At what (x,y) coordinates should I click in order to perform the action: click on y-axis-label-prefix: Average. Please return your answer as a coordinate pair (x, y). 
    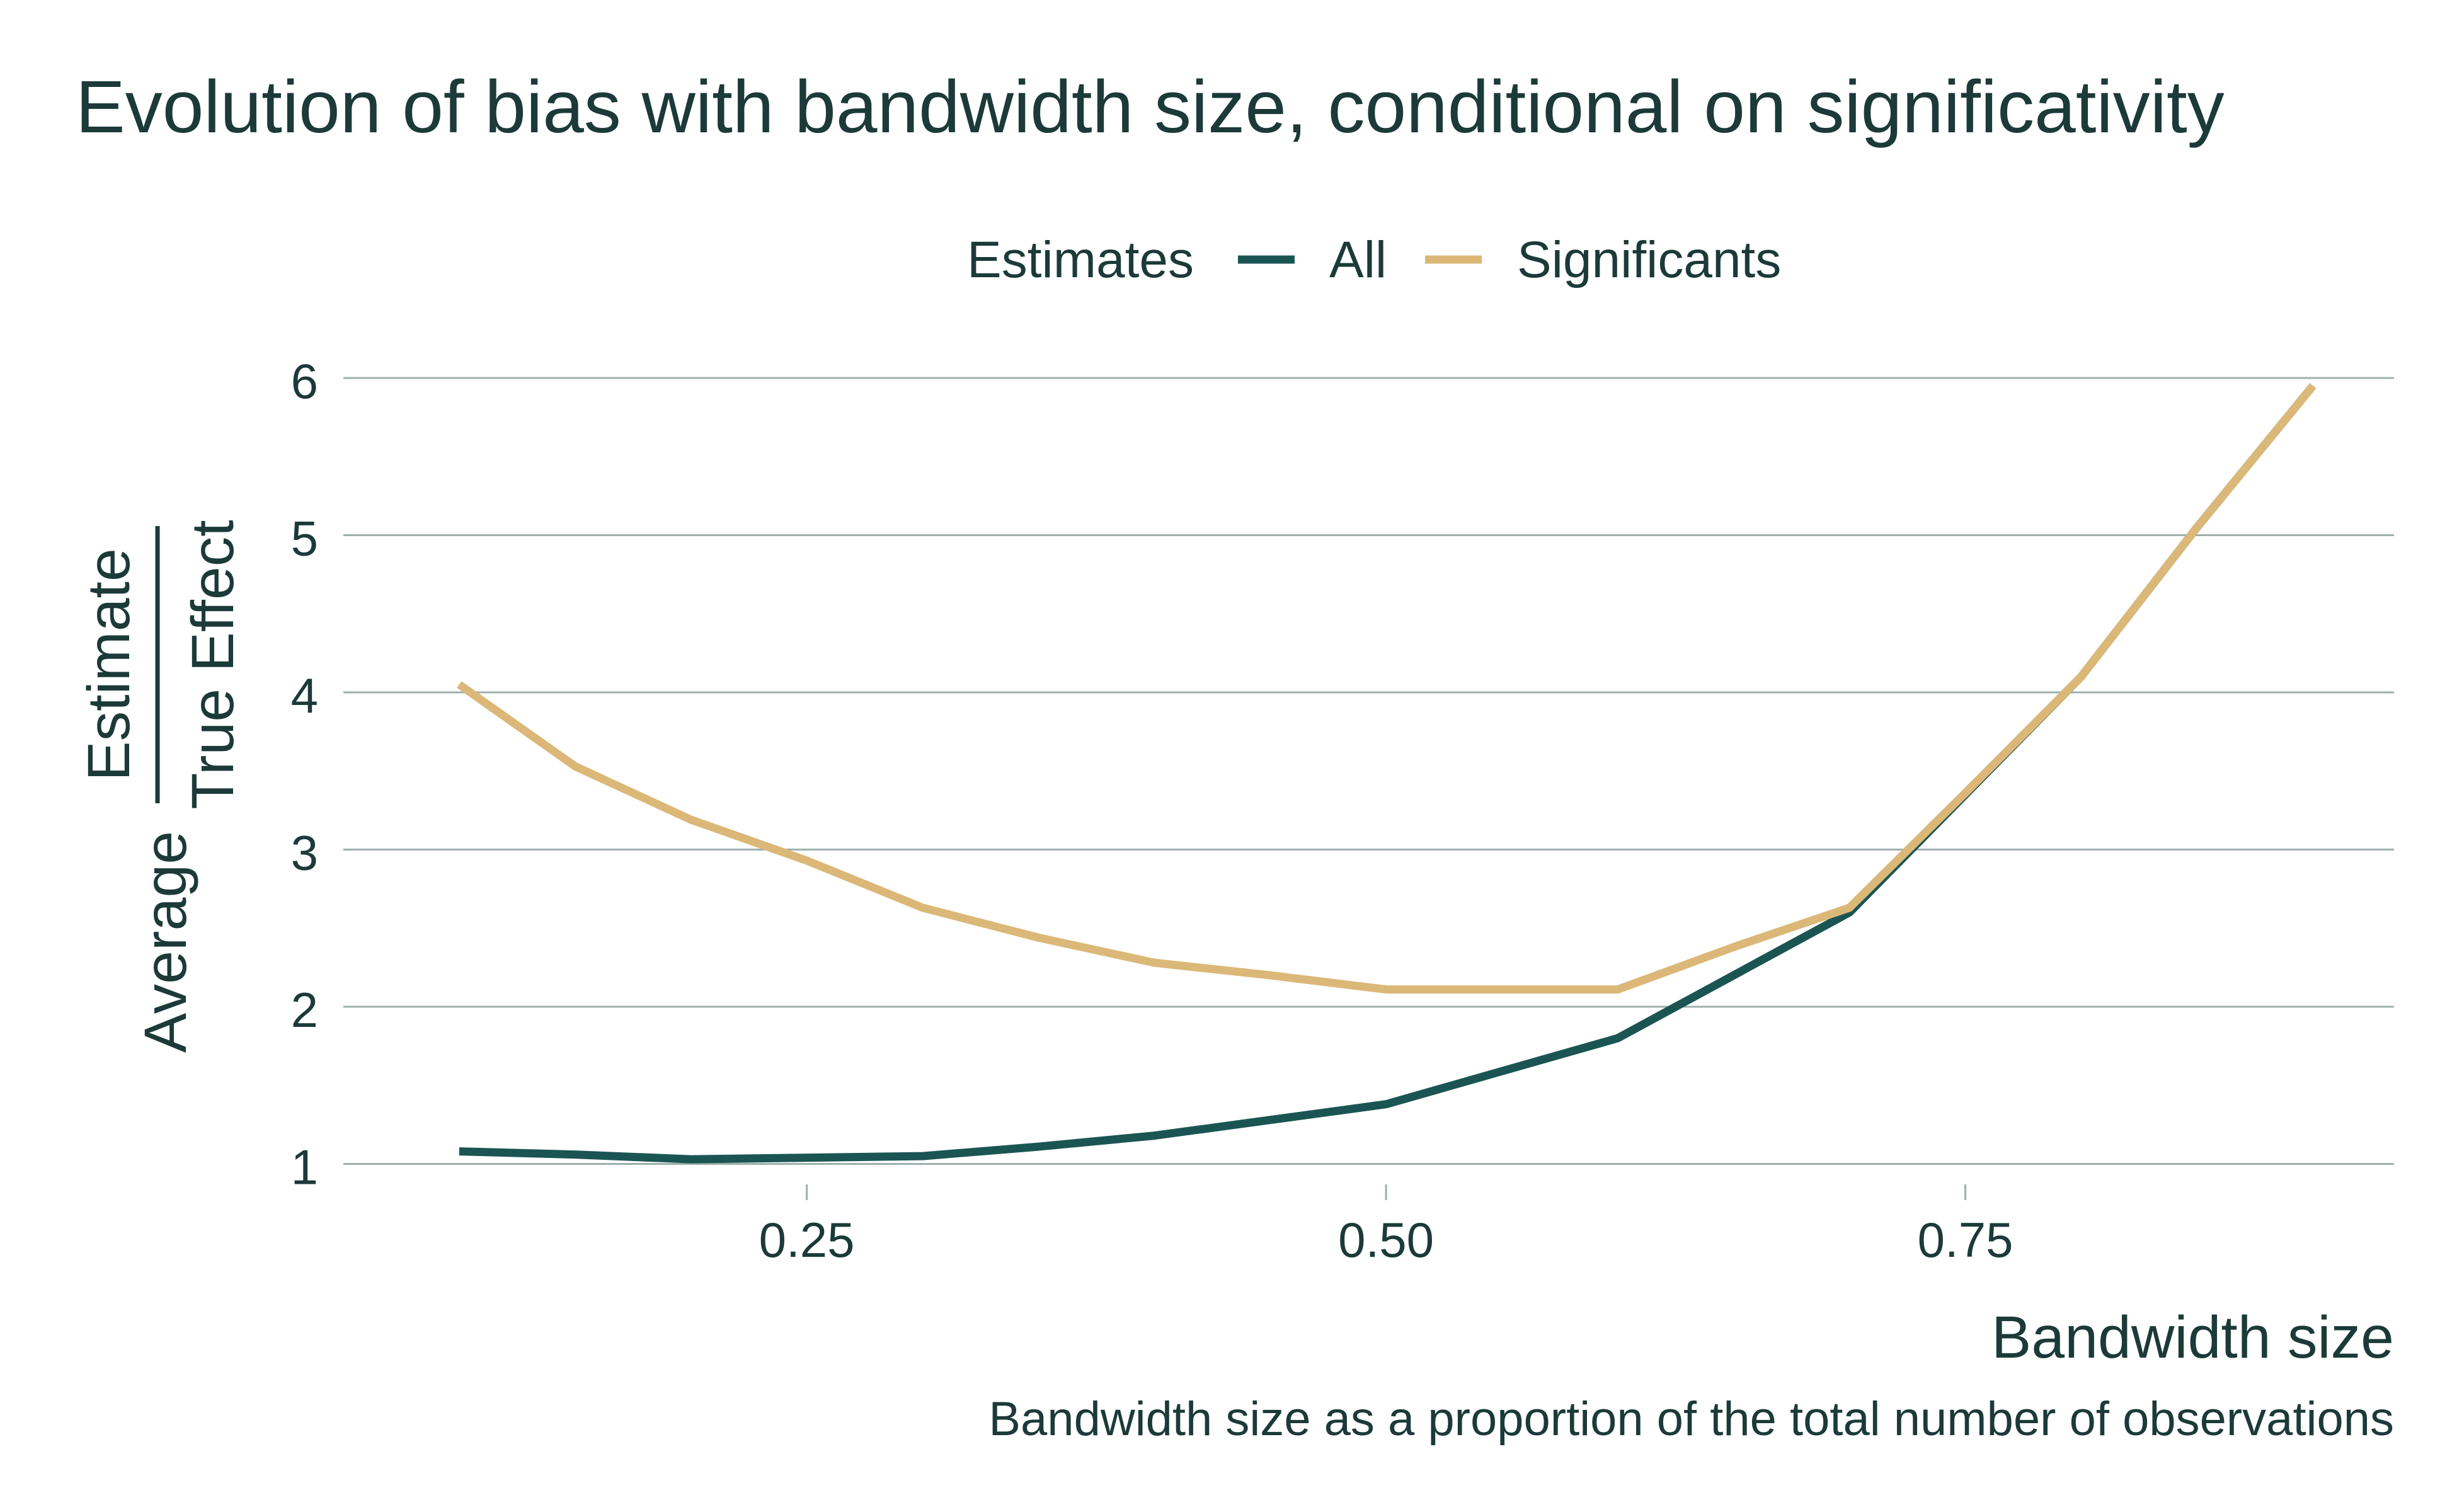
    Looking at the image, I should click on (165, 942).